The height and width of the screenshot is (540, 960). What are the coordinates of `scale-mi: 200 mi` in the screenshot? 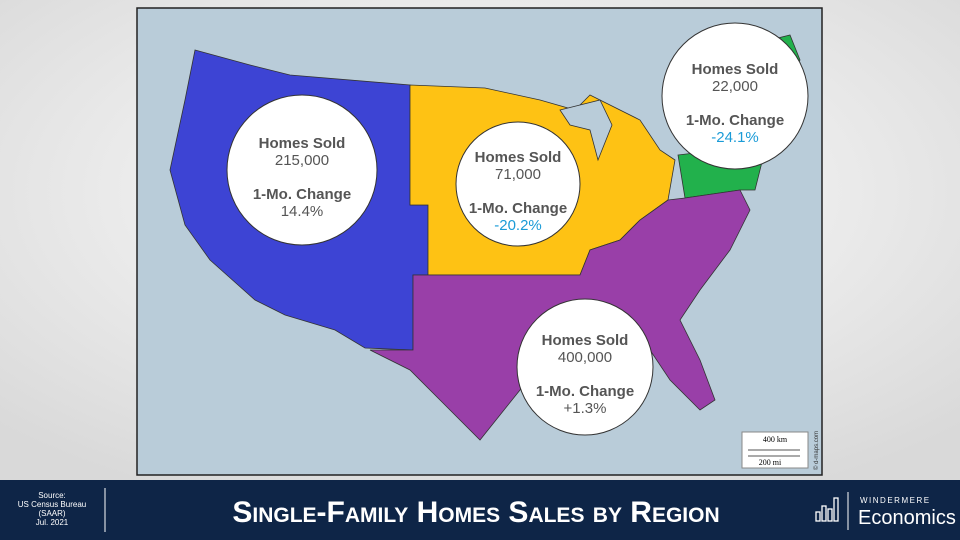 It's located at (770, 462).